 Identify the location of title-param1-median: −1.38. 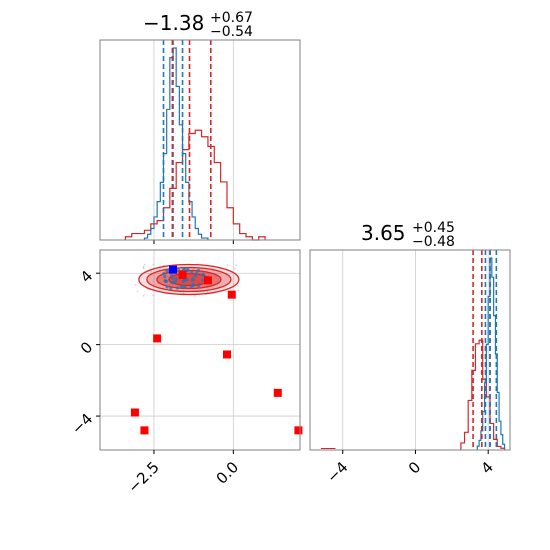
(173, 23).